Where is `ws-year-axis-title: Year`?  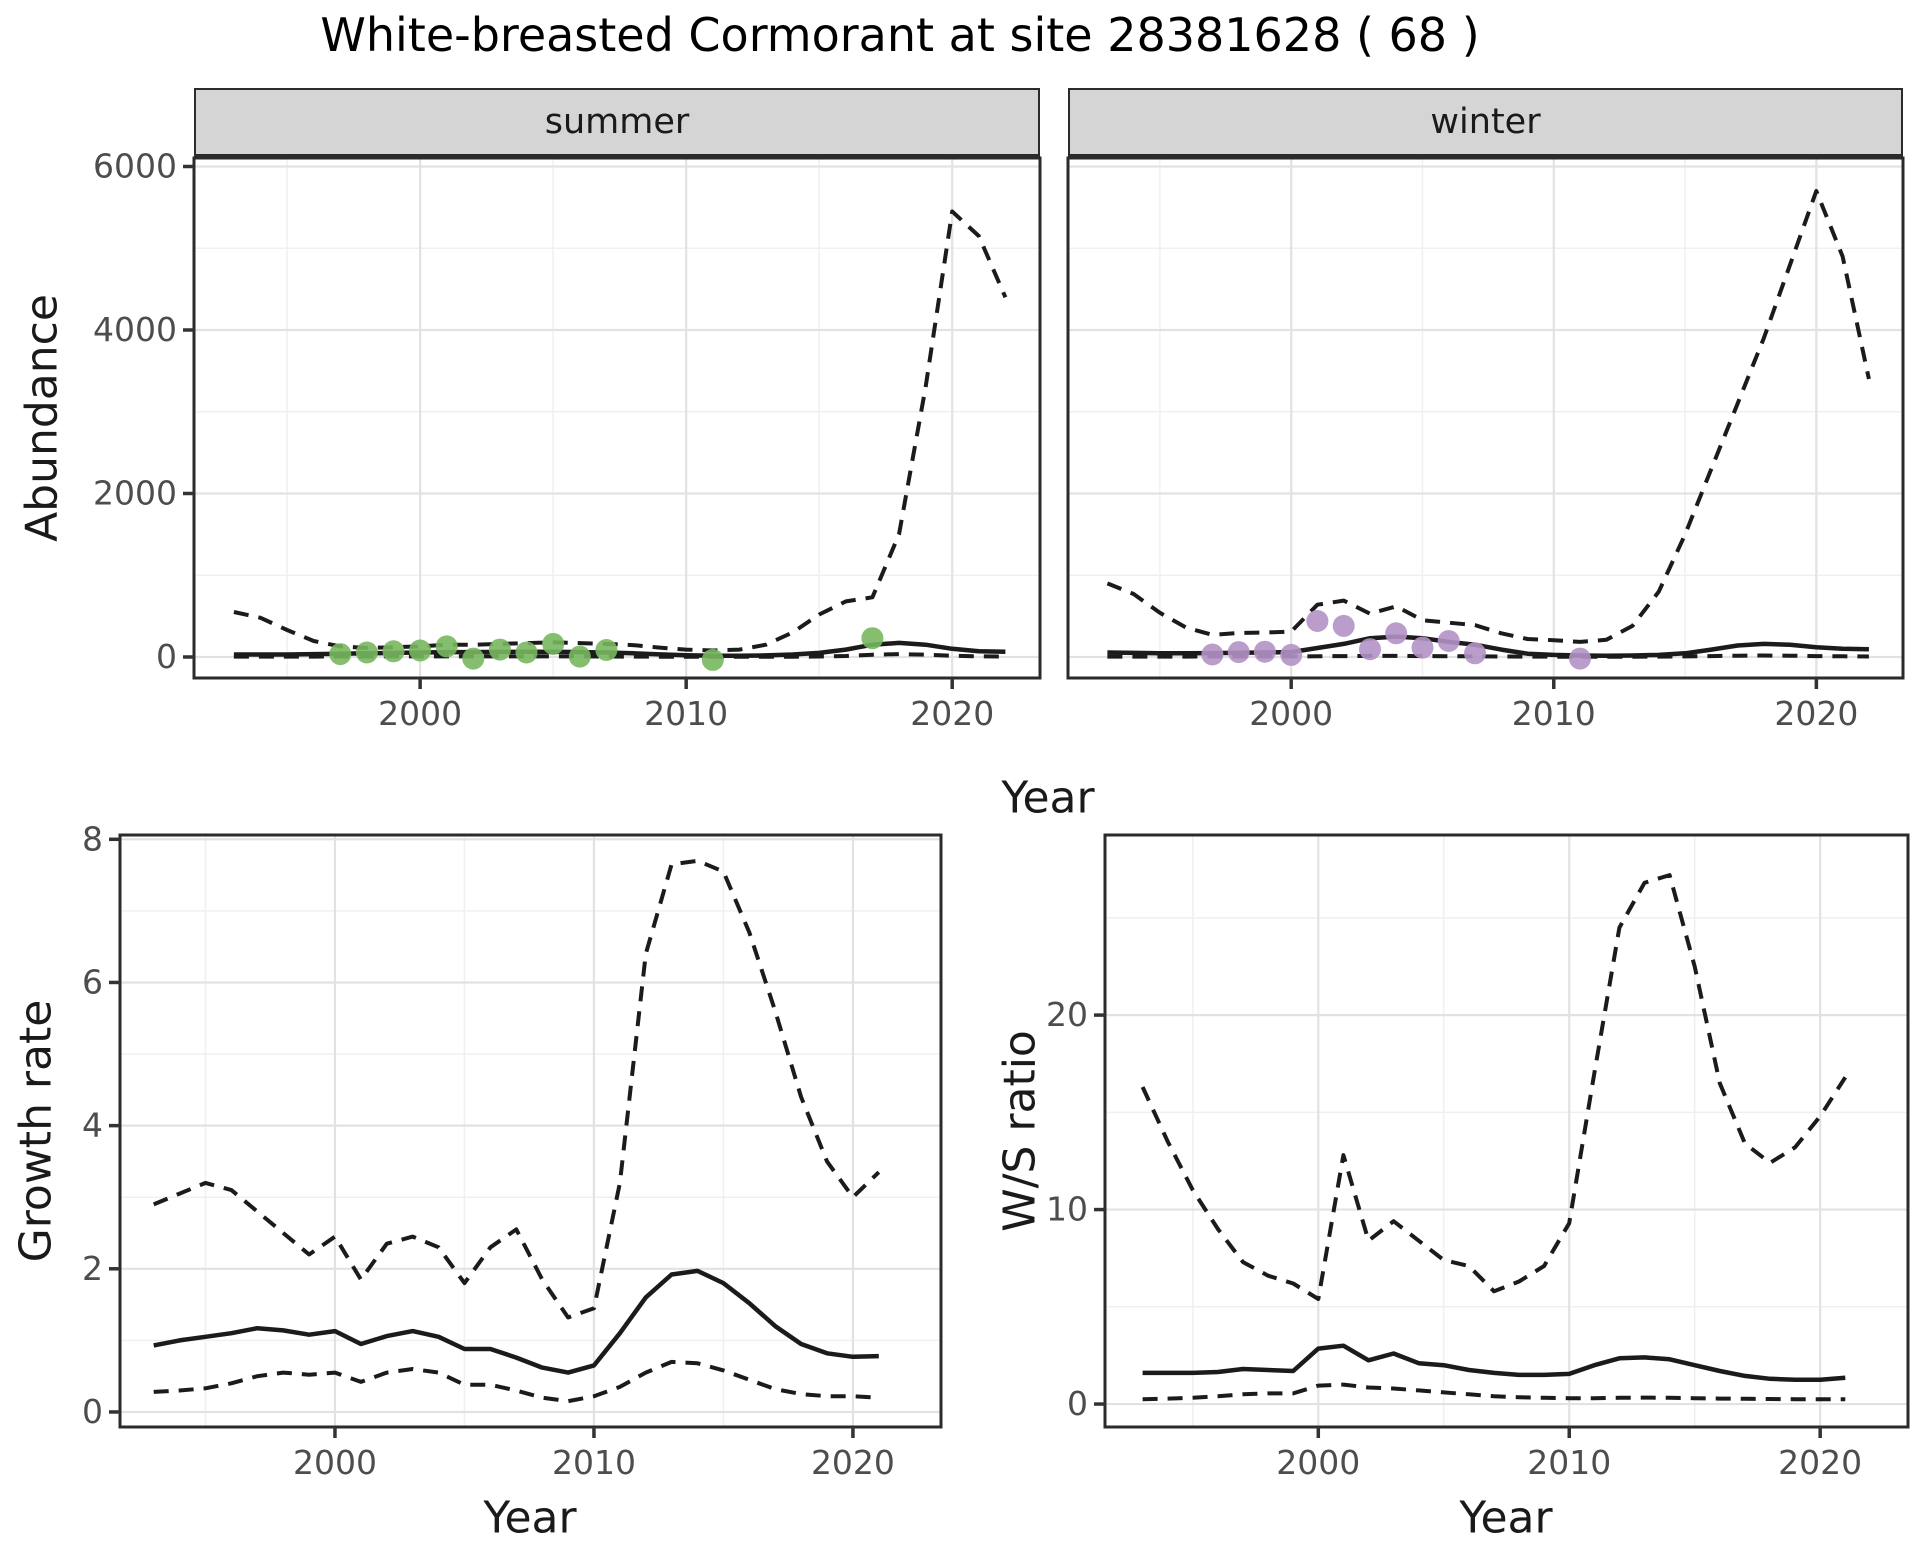 ws-year-axis-title: Year is located at coordinates (1506, 1518).